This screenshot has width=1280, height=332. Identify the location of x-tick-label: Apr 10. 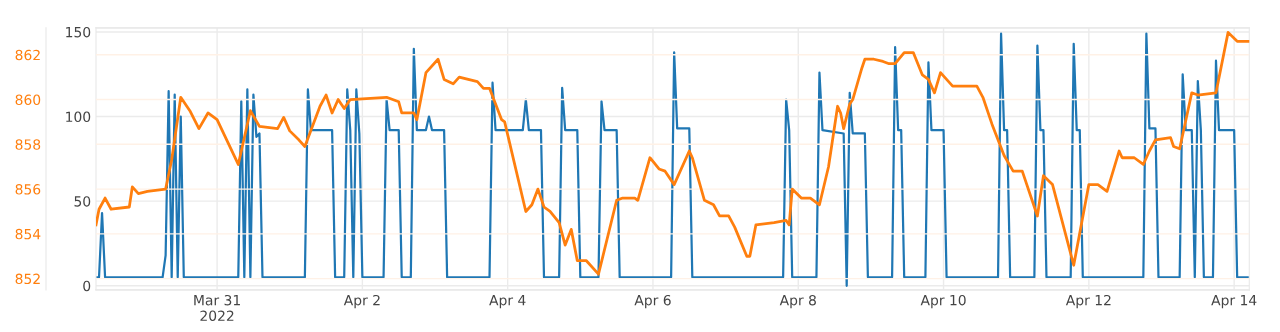
(943, 301).